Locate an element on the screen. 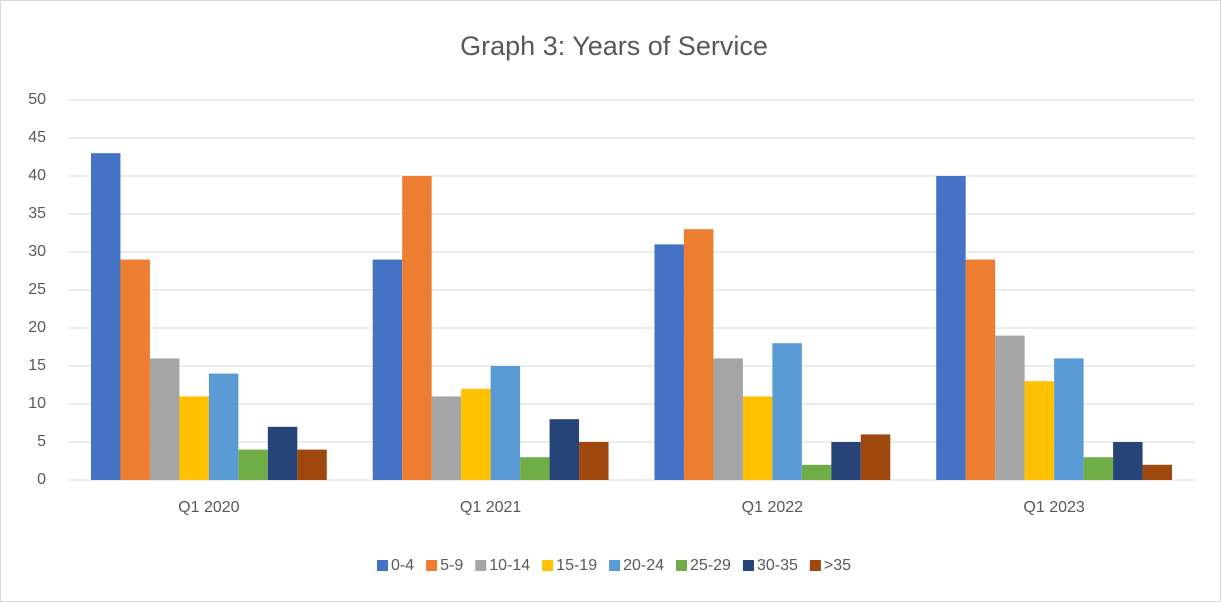  y-tick-label: 30 is located at coordinates (37, 251).